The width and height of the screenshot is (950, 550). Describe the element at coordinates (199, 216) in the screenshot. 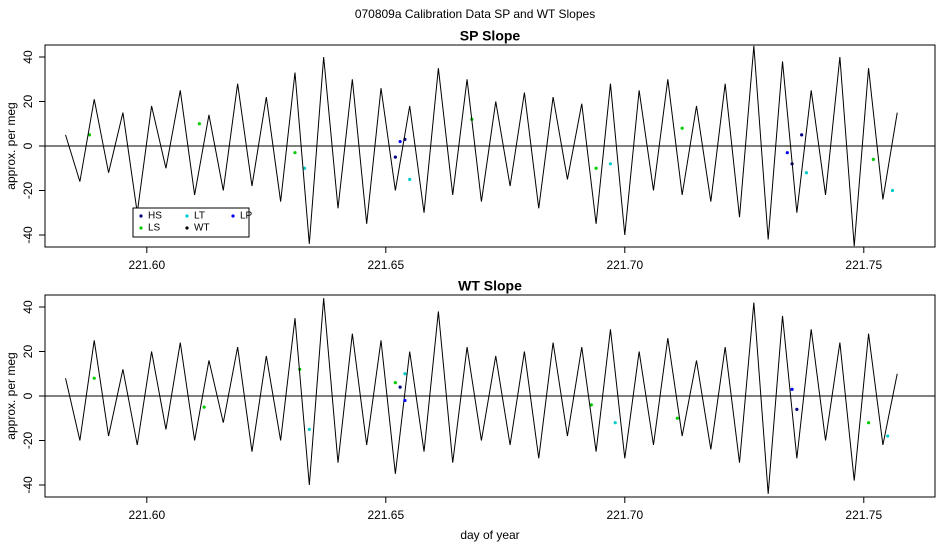

I see `legend-label: LT` at that location.